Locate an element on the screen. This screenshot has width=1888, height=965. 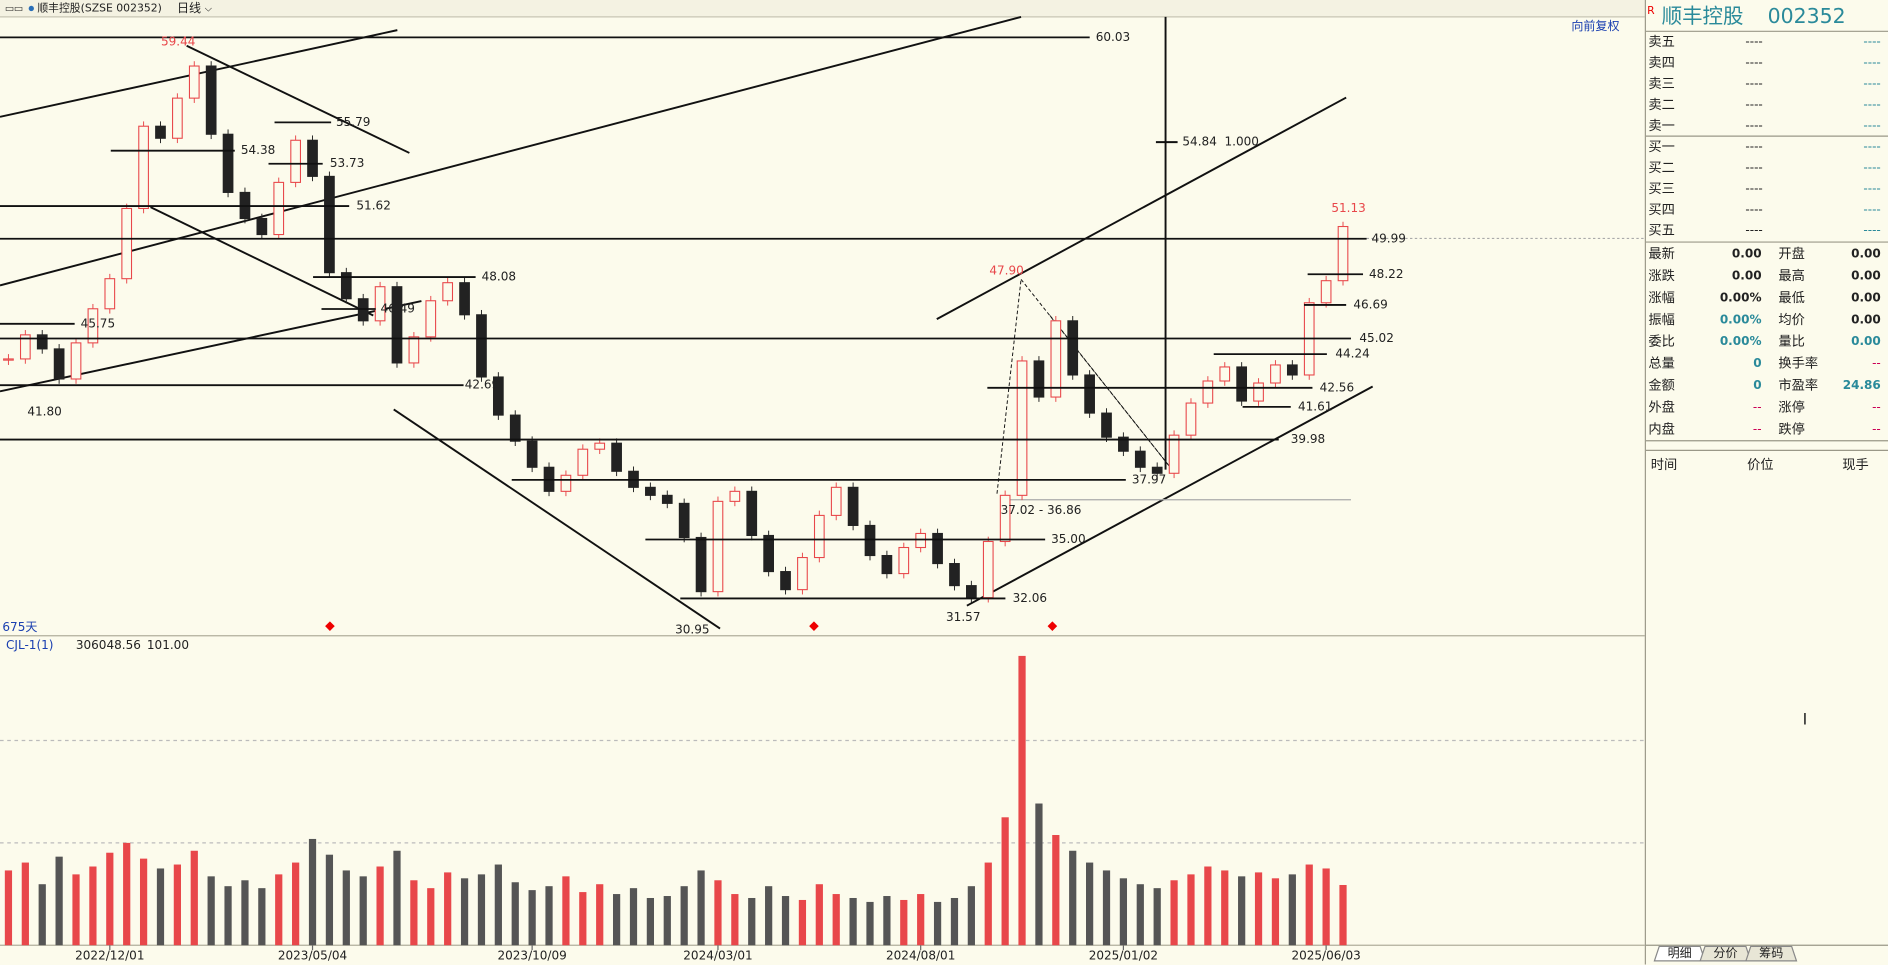
cursor: I is located at coordinates (1805, 719).